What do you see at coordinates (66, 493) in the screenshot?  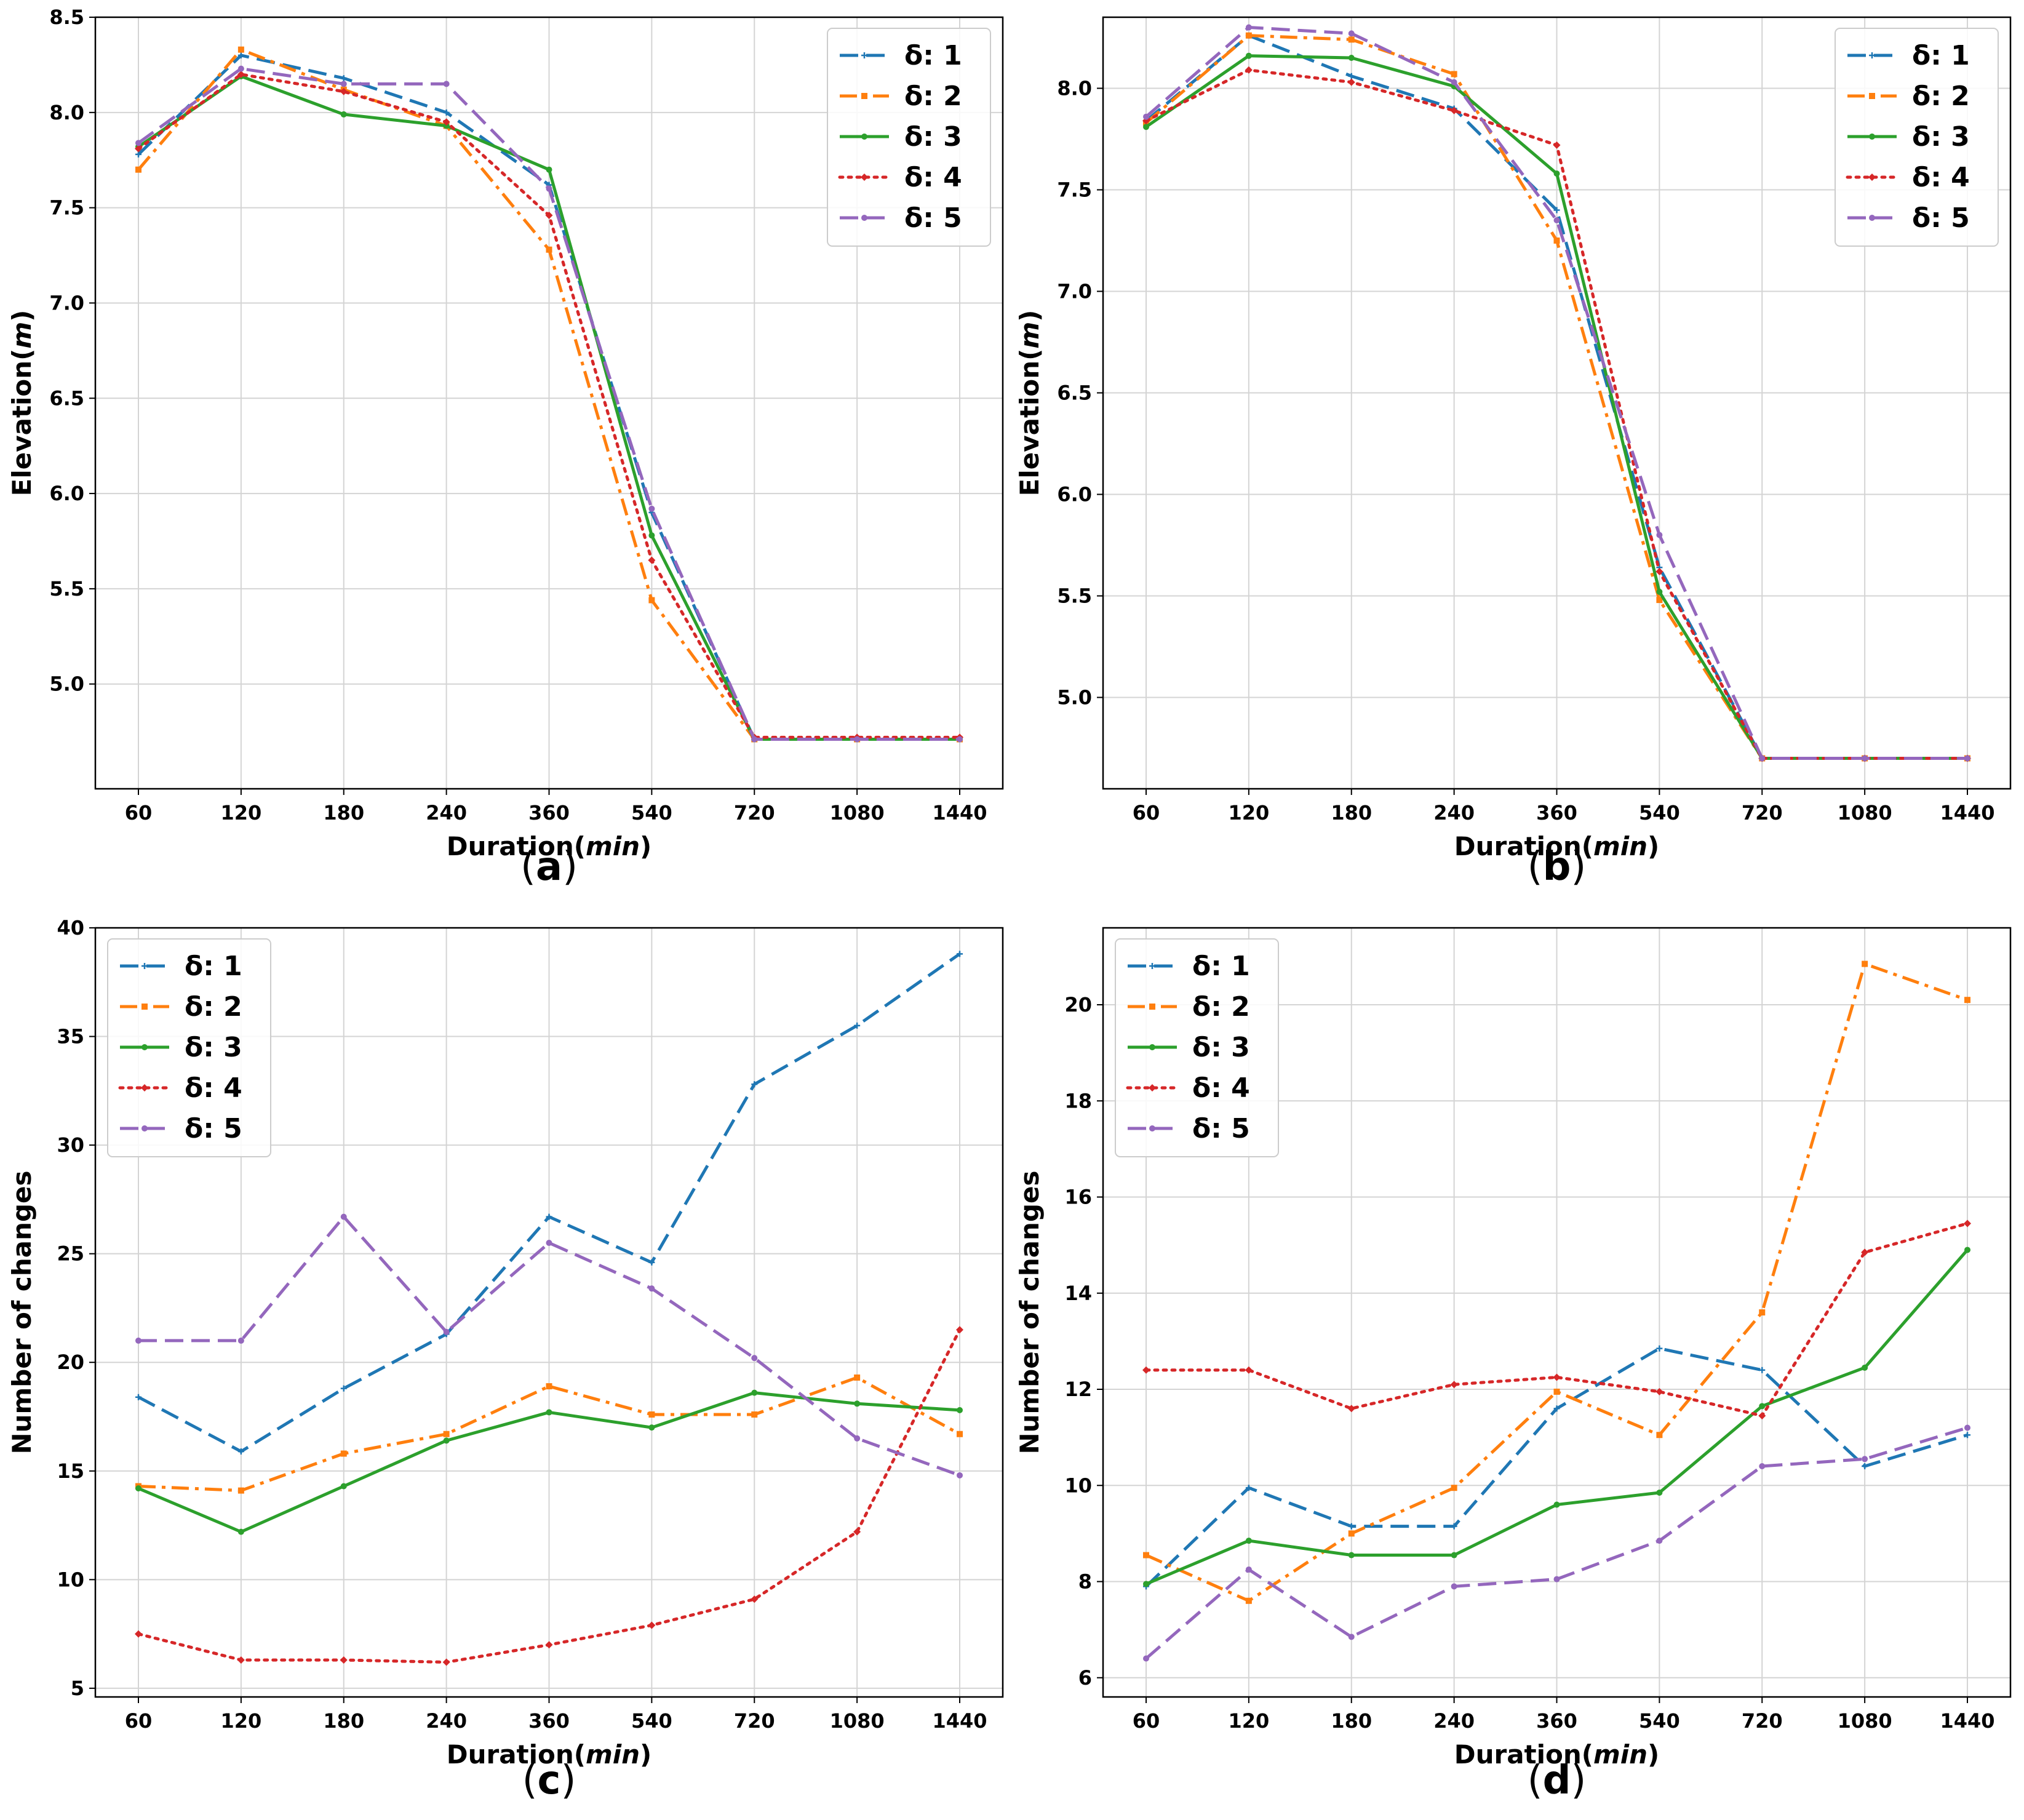 I see `y-tick-label: 6.0` at bounding box center [66, 493].